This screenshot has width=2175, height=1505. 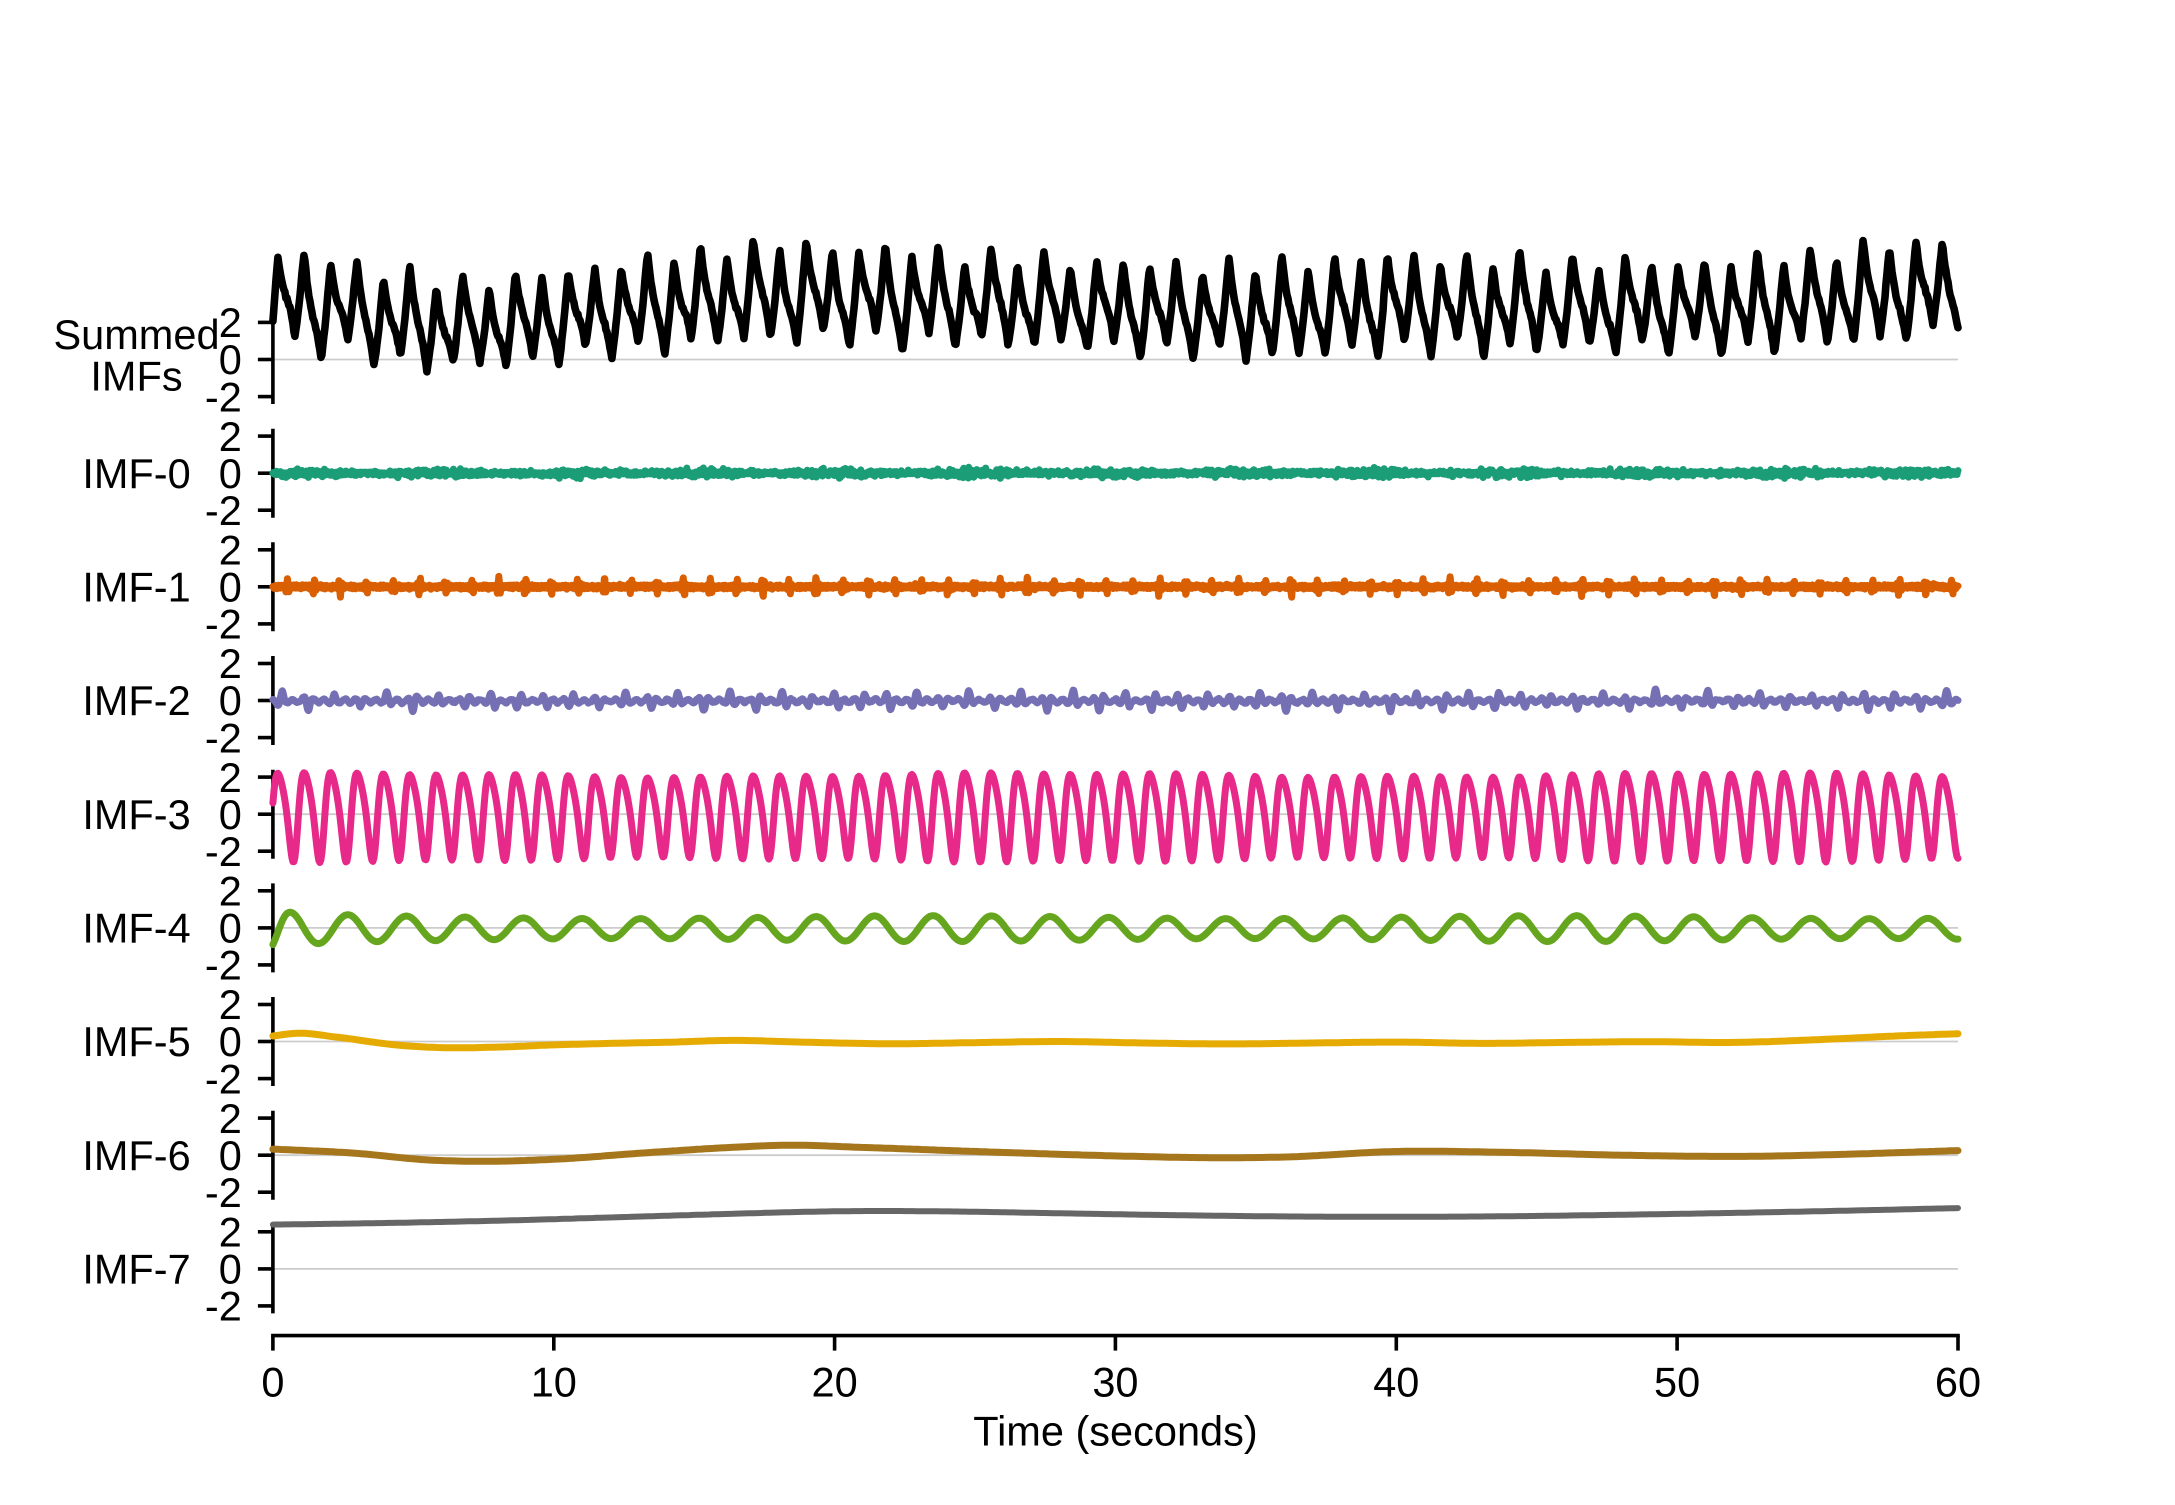 I want to click on svg-text: IMF-5, so click(x=136, y=1041).